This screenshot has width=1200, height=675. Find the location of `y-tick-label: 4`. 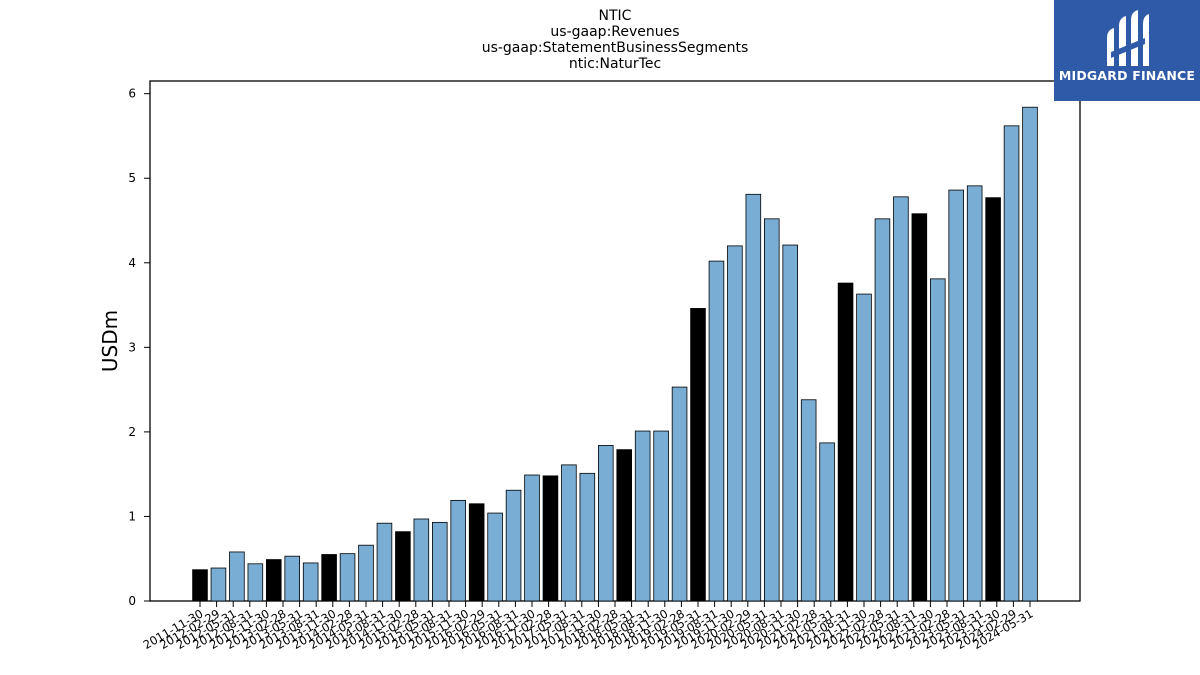

y-tick-label: 4 is located at coordinates (132, 263).